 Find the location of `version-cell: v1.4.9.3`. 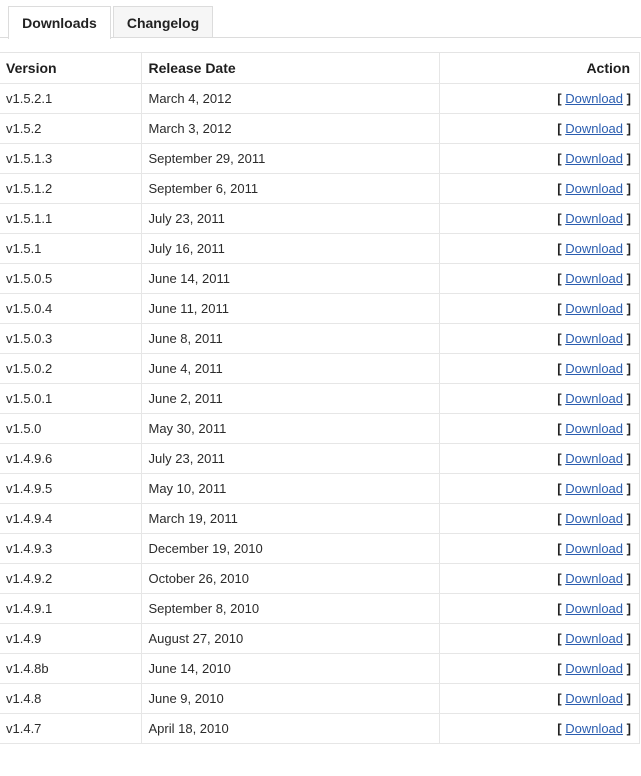

version-cell: v1.4.9.3 is located at coordinates (70, 548).